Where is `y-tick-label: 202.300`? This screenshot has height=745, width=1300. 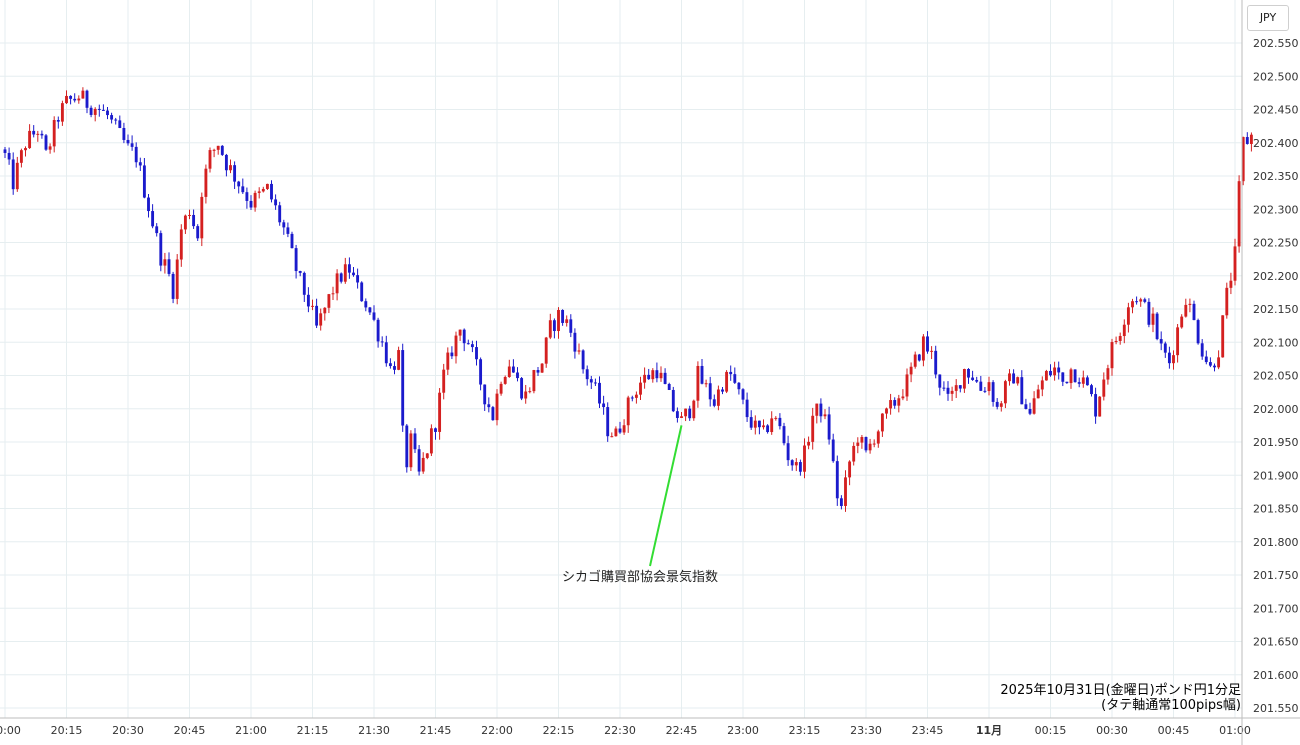
y-tick-label: 202.300 is located at coordinates (1276, 209).